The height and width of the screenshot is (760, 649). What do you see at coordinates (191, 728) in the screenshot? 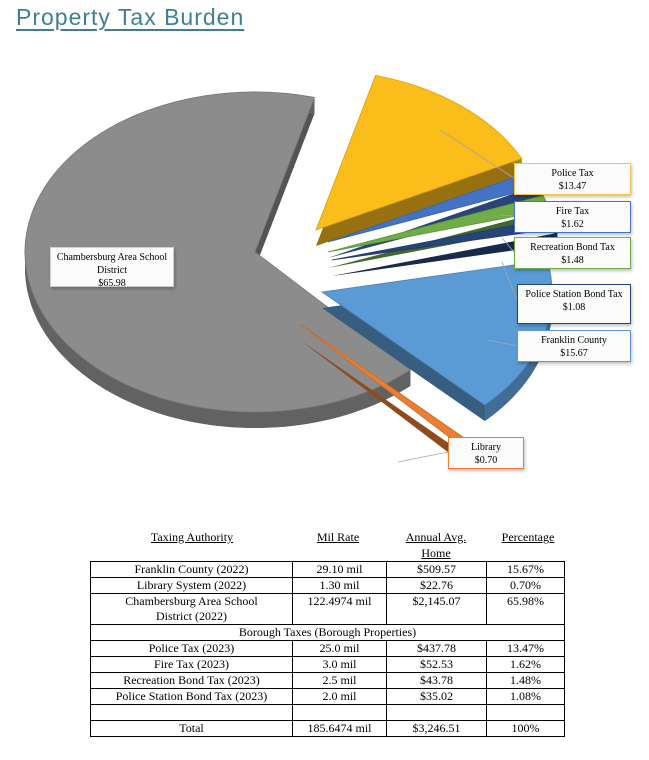
I see `total-authority: Total` at bounding box center [191, 728].